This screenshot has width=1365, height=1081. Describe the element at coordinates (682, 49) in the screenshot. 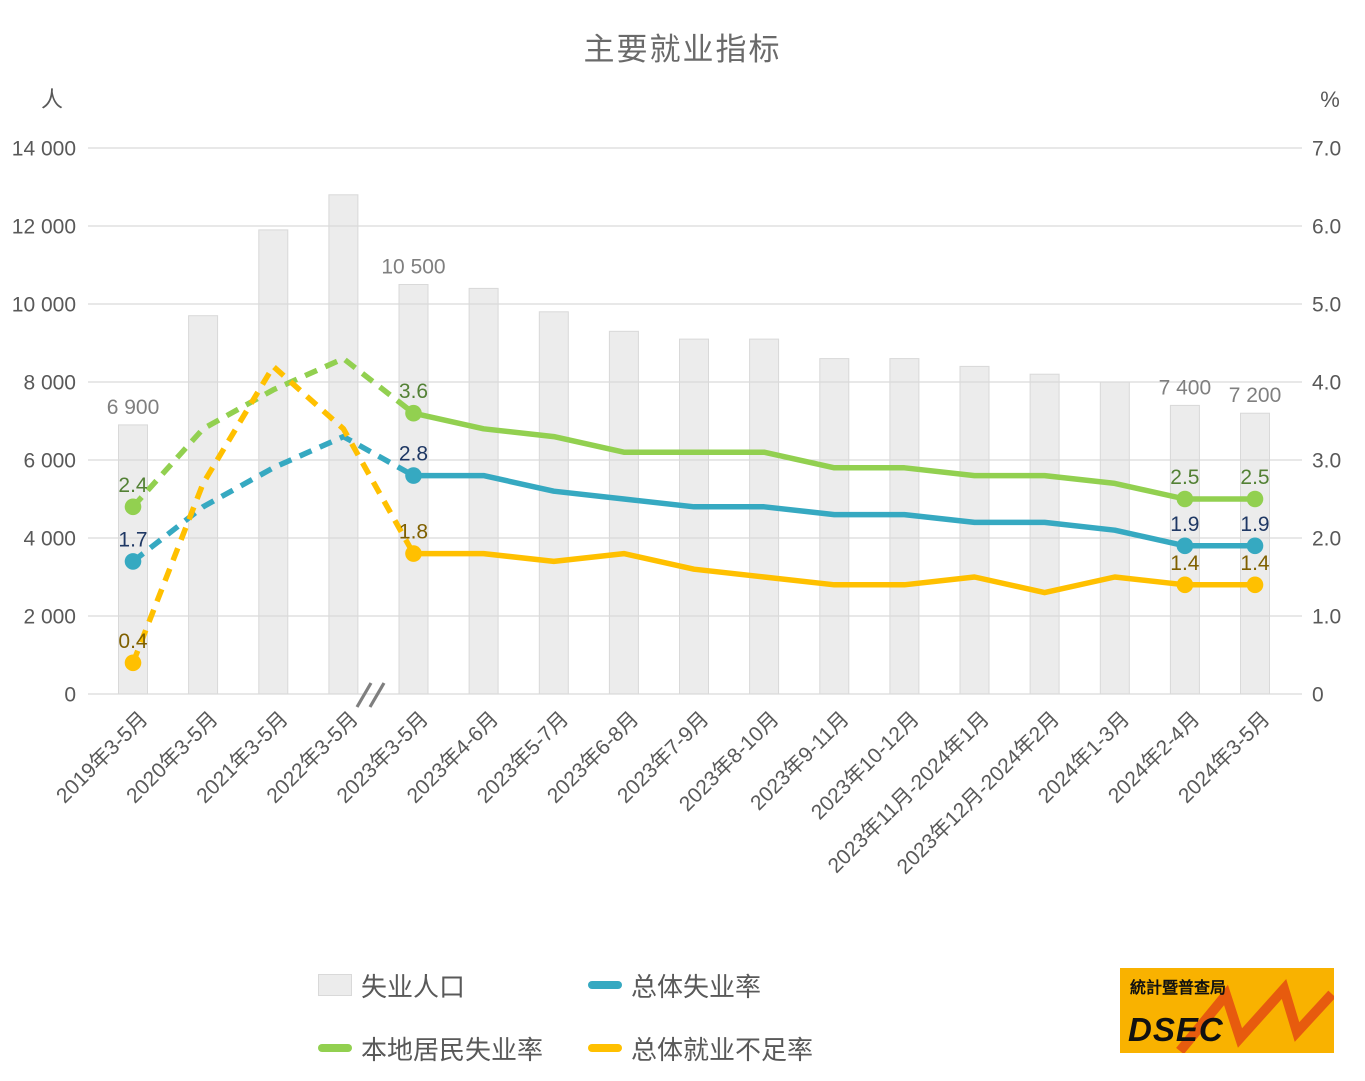

I see `chart-title: 主要就业指标` at that location.